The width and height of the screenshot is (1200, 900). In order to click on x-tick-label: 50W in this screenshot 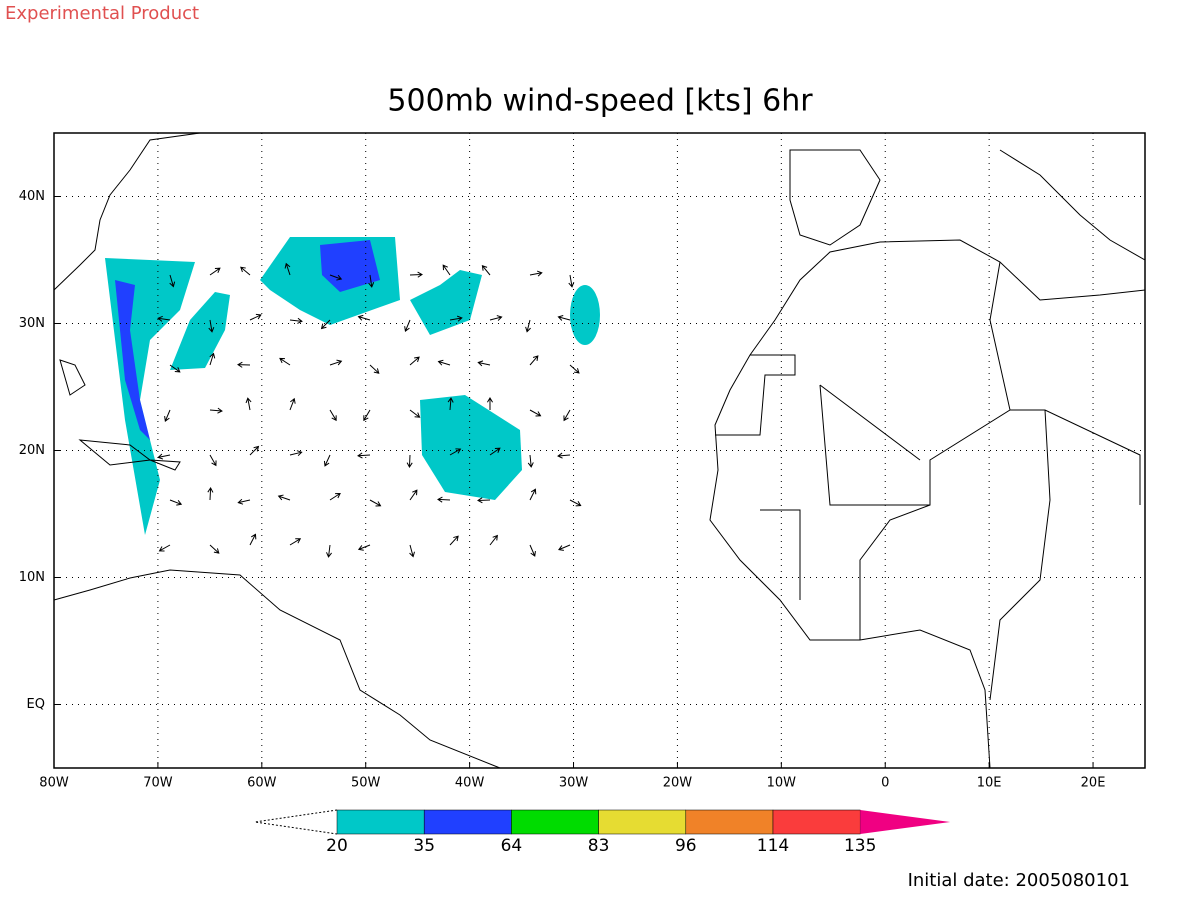, I will do `click(366, 783)`.